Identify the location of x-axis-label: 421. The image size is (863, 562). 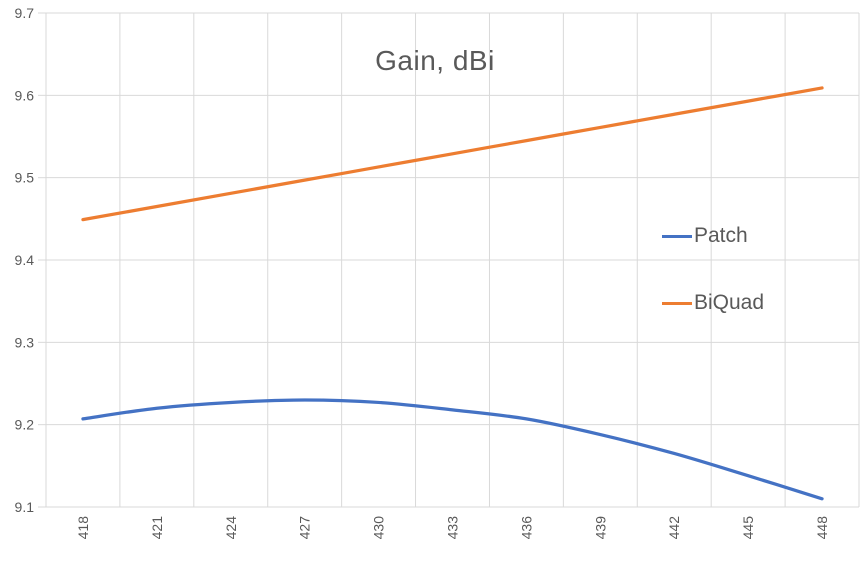
(157, 528).